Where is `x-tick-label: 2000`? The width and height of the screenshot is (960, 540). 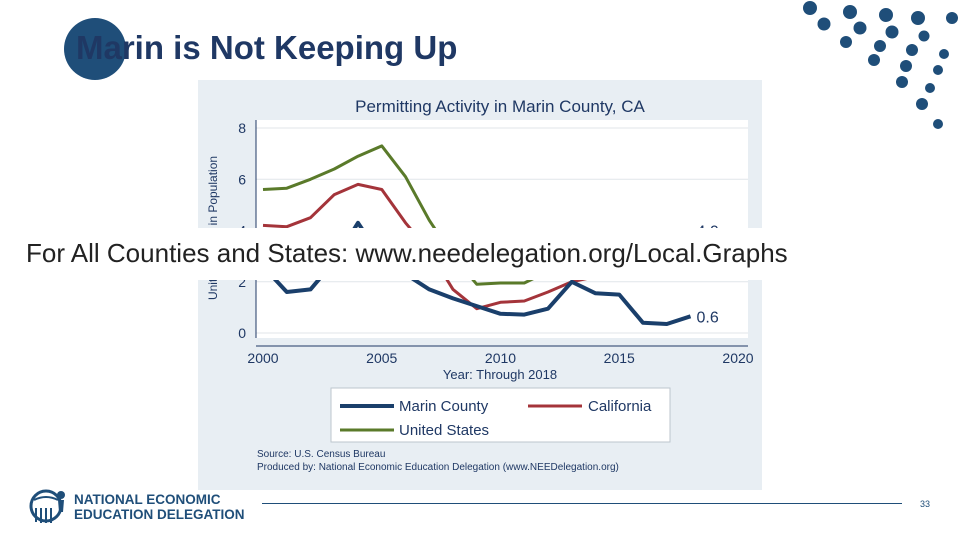 x-tick-label: 2000 is located at coordinates (262, 358).